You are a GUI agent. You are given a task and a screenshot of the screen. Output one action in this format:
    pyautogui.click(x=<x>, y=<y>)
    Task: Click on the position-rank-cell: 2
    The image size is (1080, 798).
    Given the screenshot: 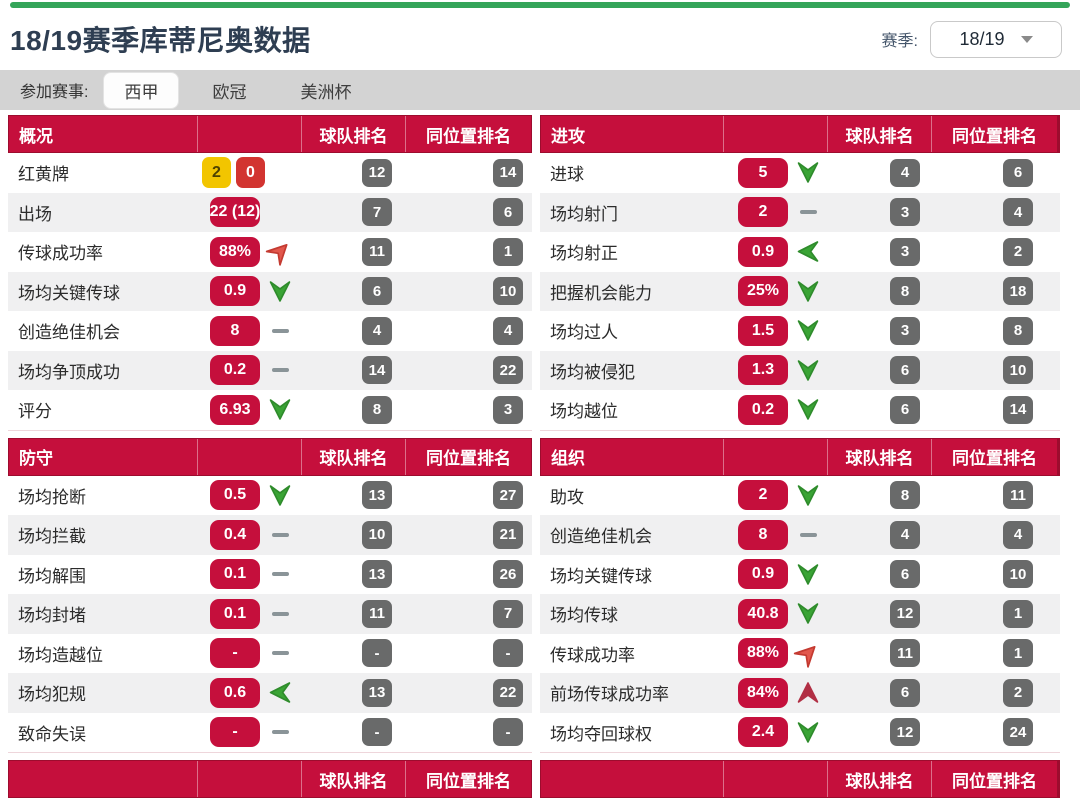 What is the action you would take?
    pyautogui.click(x=997, y=692)
    